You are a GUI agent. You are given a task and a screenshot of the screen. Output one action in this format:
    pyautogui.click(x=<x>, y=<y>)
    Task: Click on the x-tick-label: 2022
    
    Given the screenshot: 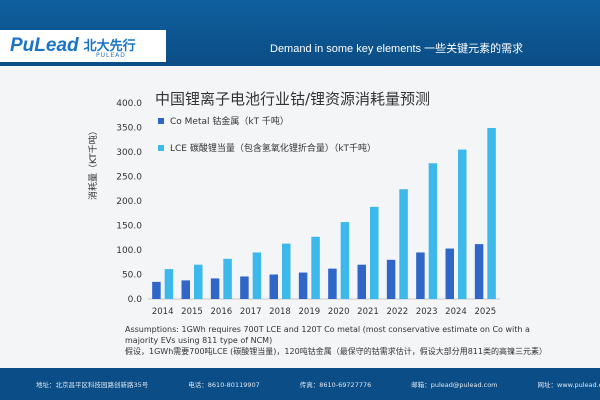 What is the action you would take?
    pyautogui.click(x=398, y=312)
    